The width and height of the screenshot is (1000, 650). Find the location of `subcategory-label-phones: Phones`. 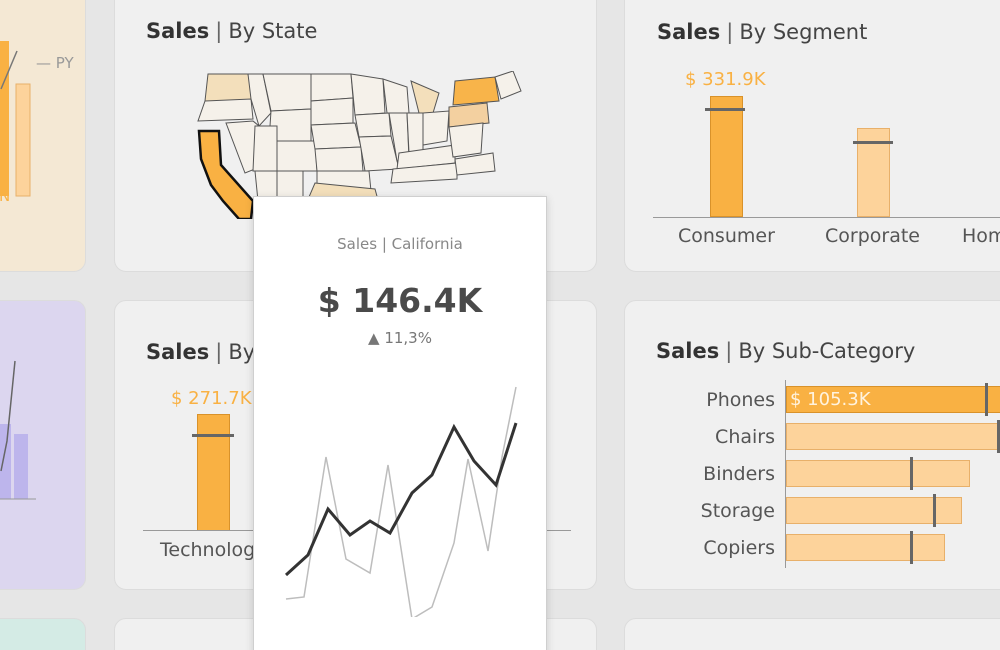

subcategory-label-phones: Phones is located at coordinates (740, 400).